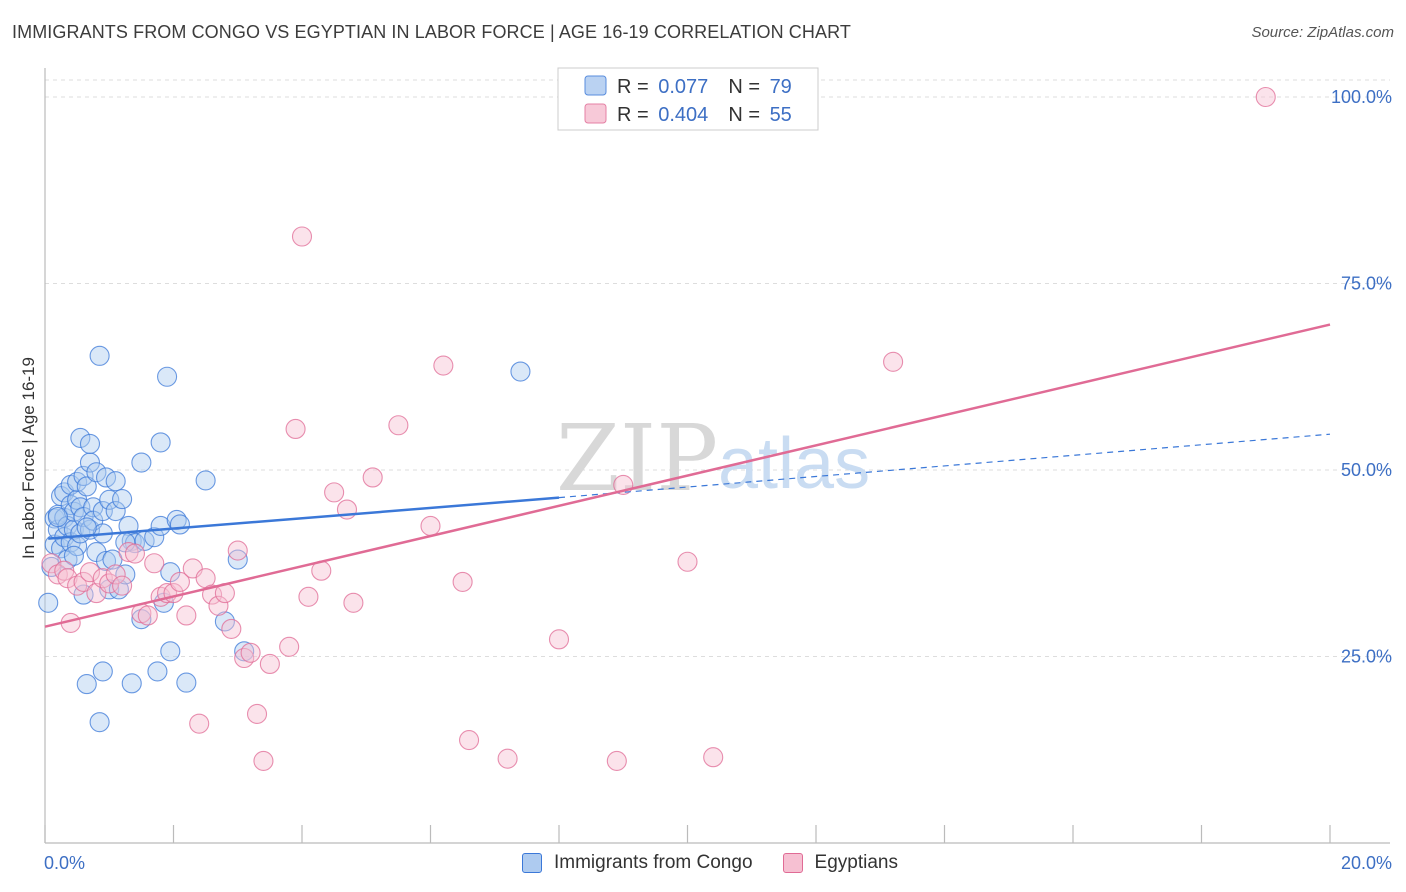  I want to click on bottom-legend-label-congo: Immigrants from Congo, so click(653, 862).